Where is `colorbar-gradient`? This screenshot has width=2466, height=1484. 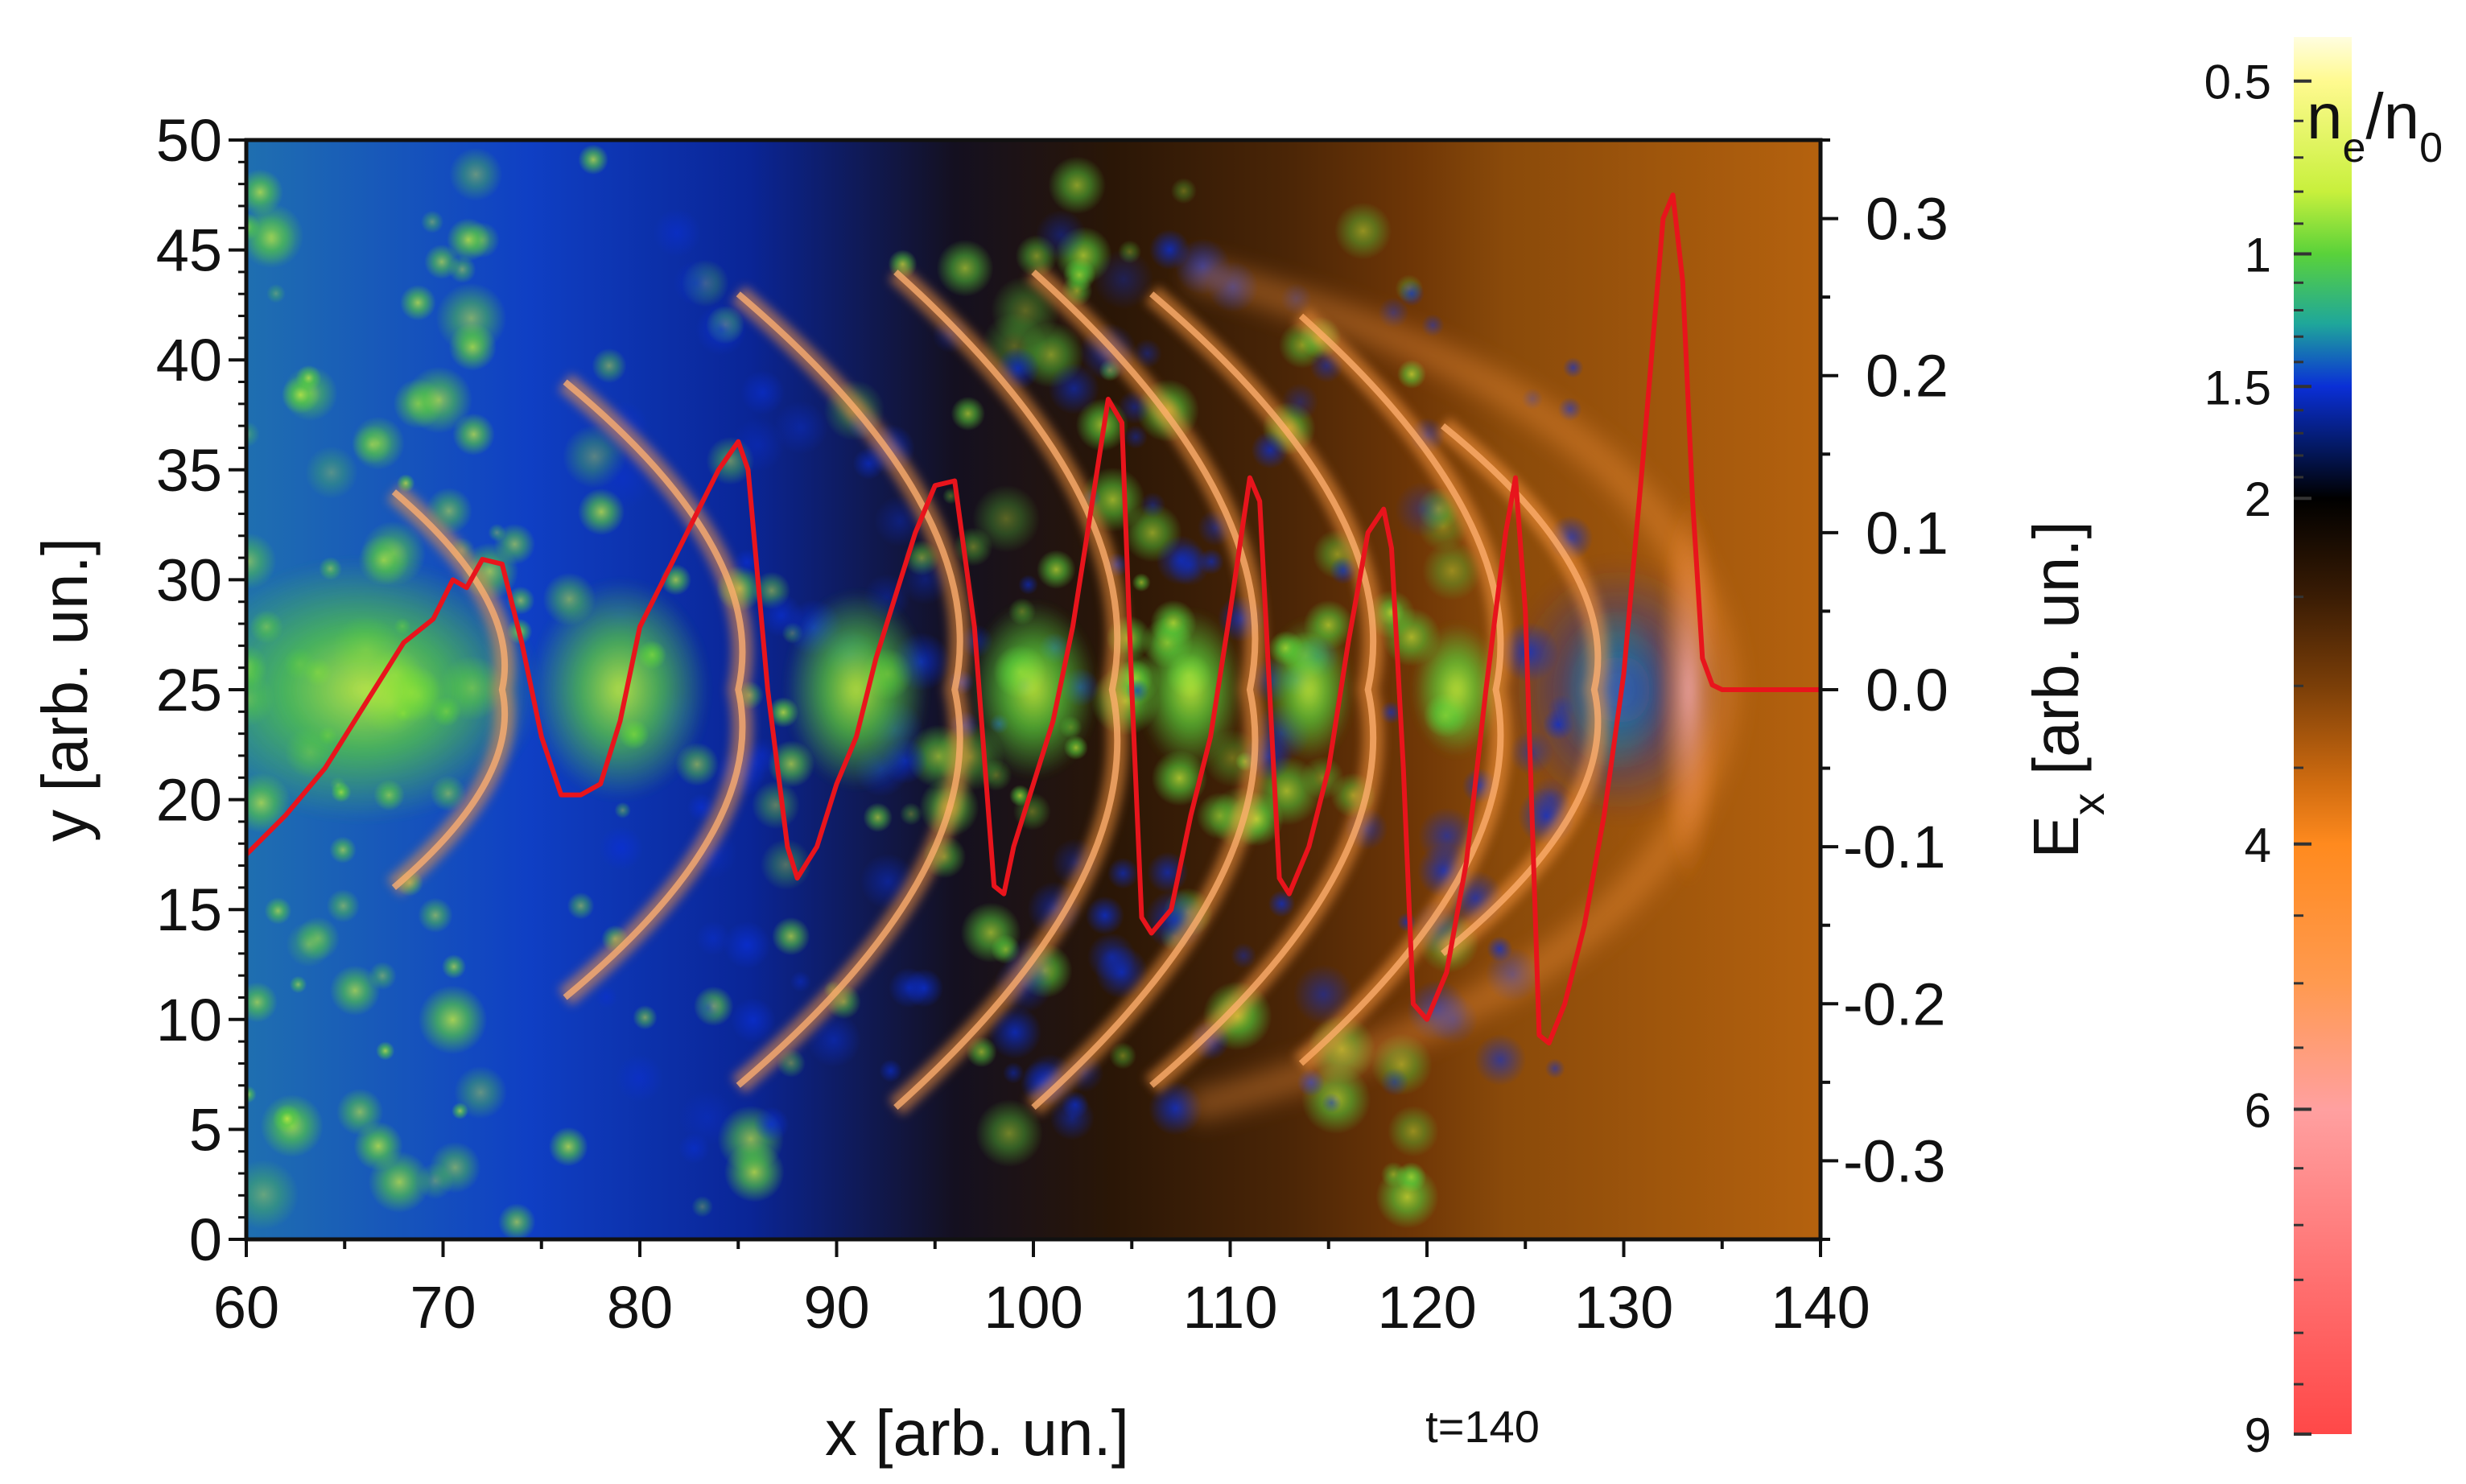
colorbar-gradient is located at coordinates (2323, 735).